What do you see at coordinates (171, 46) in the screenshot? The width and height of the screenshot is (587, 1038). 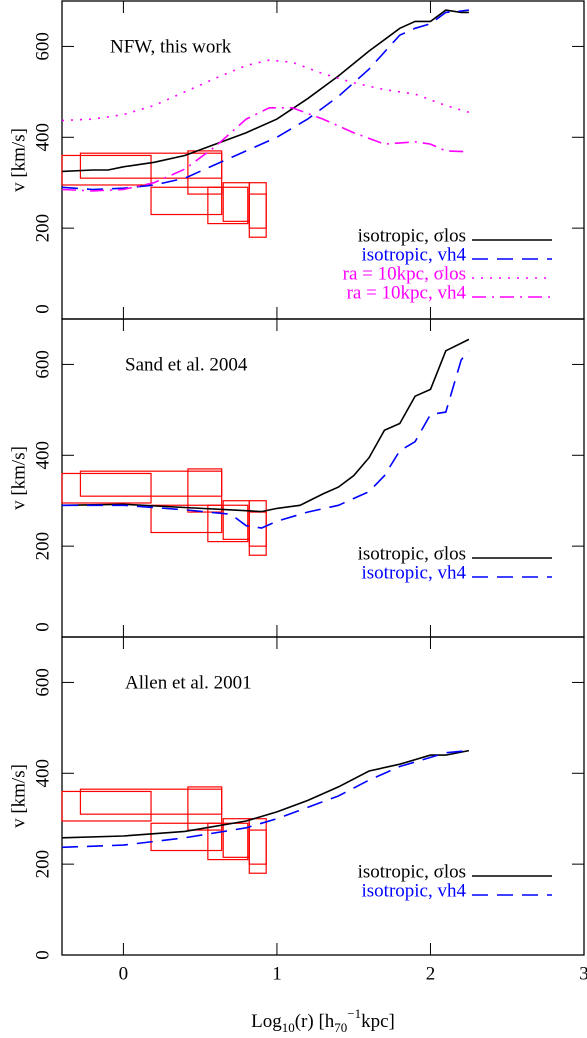 I see `annotation: NFW, this work` at bounding box center [171, 46].